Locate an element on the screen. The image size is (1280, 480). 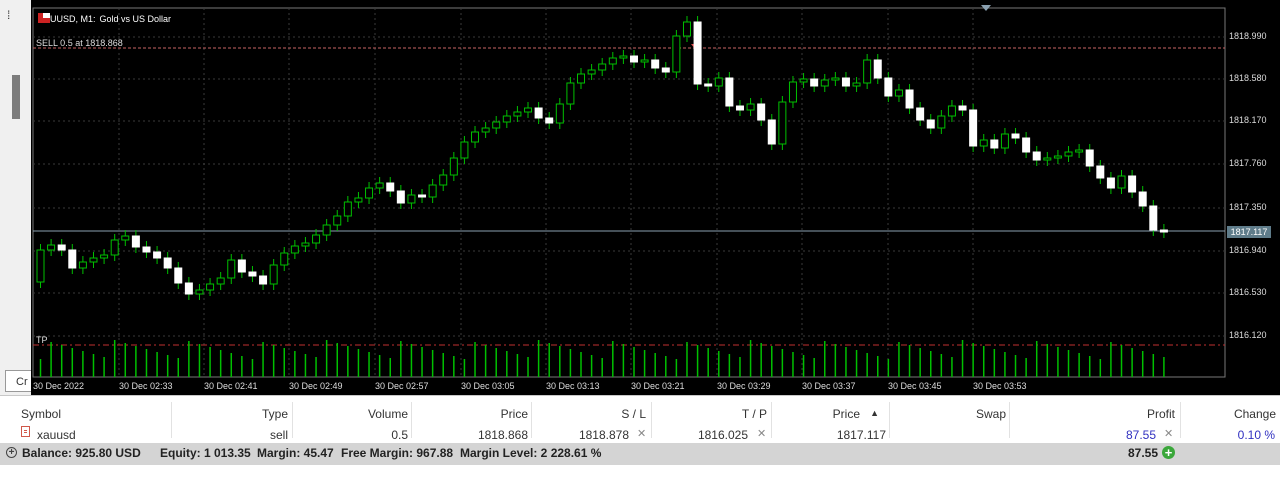
row-change: 0.10 % is located at coordinates (1256, 435).